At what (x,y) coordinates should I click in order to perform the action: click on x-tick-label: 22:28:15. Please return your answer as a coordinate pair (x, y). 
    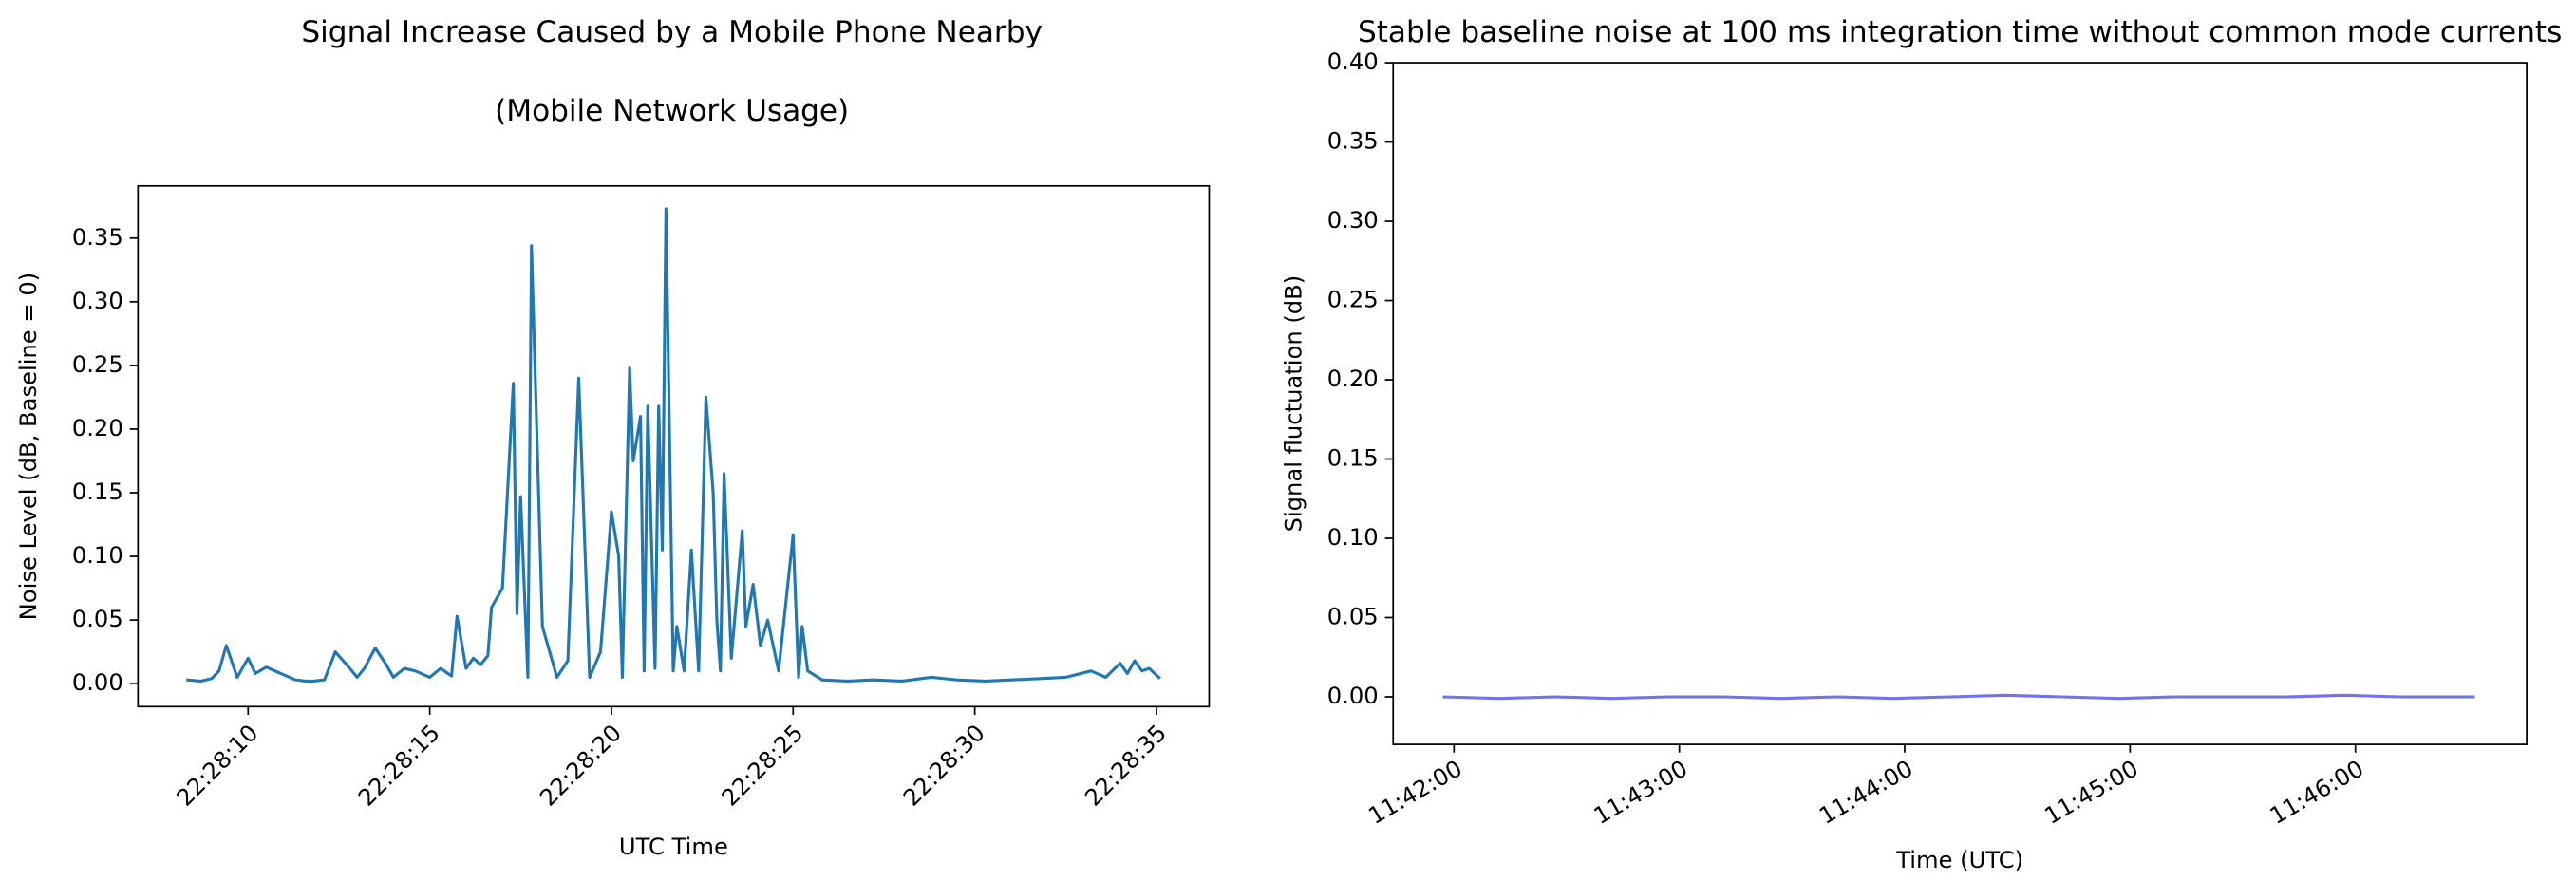
    Looking at the image, I should click on (399, 766).